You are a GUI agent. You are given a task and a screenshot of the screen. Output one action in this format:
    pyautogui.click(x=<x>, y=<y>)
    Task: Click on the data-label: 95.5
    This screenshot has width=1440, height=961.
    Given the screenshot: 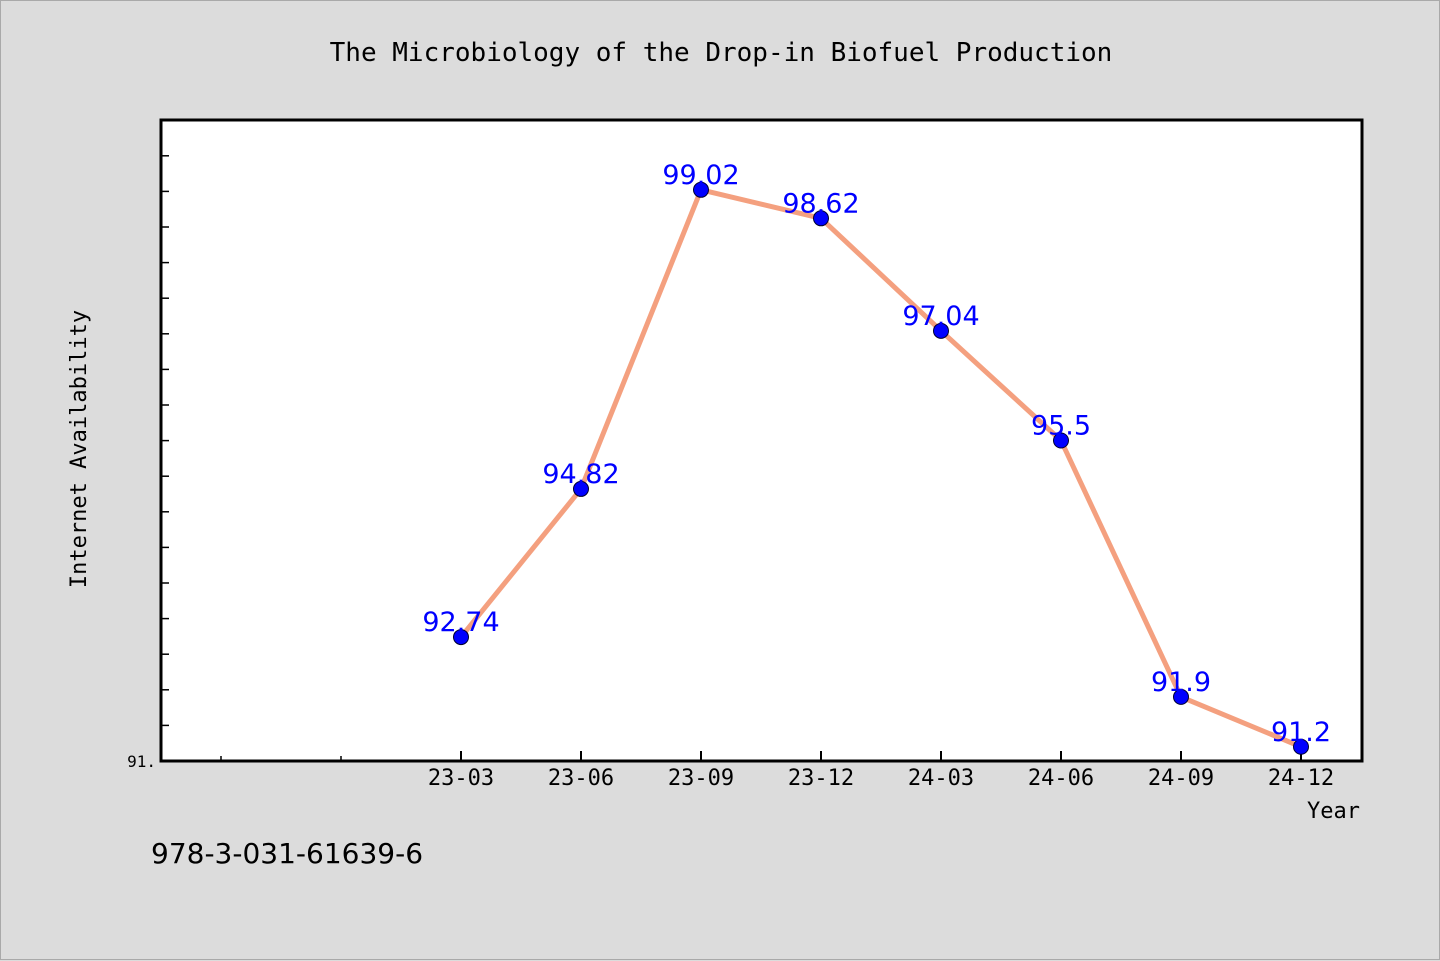 What is the action you would take?
    pyautogui.click(x=1061, y=426)
    